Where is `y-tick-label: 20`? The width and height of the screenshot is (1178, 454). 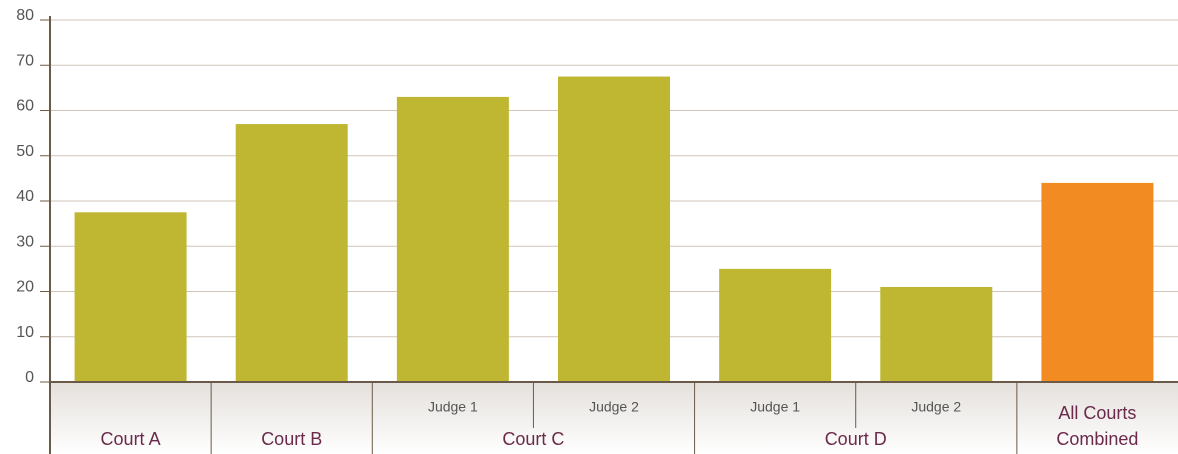
y-tick-label: 20 is located at coordinates (25, 287).